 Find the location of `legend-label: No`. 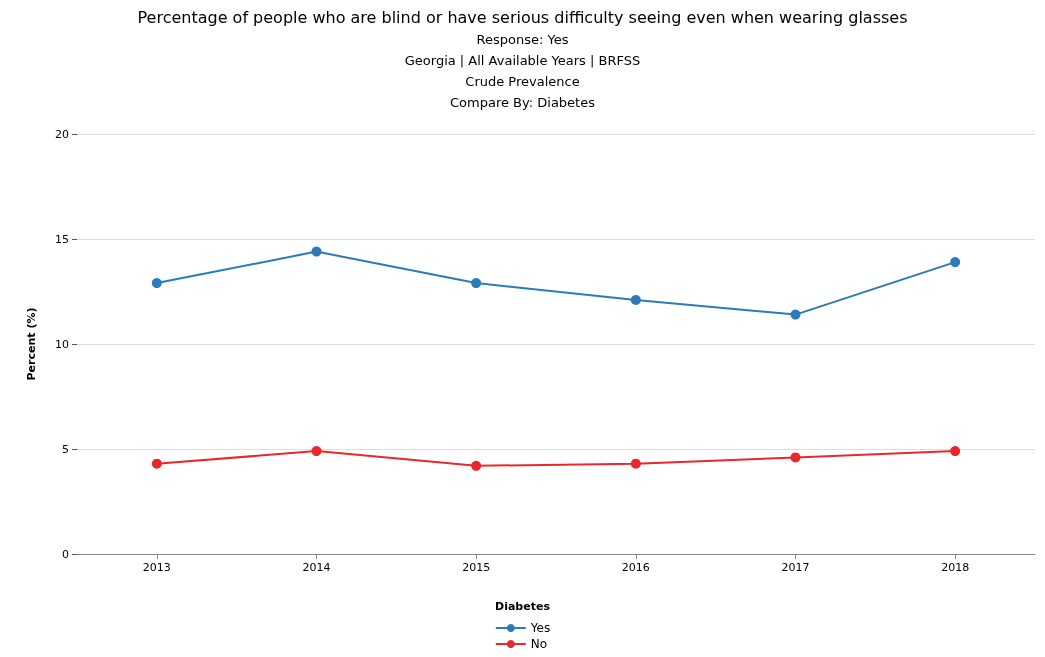

legend-label: No is located at coordinates (539, 644).